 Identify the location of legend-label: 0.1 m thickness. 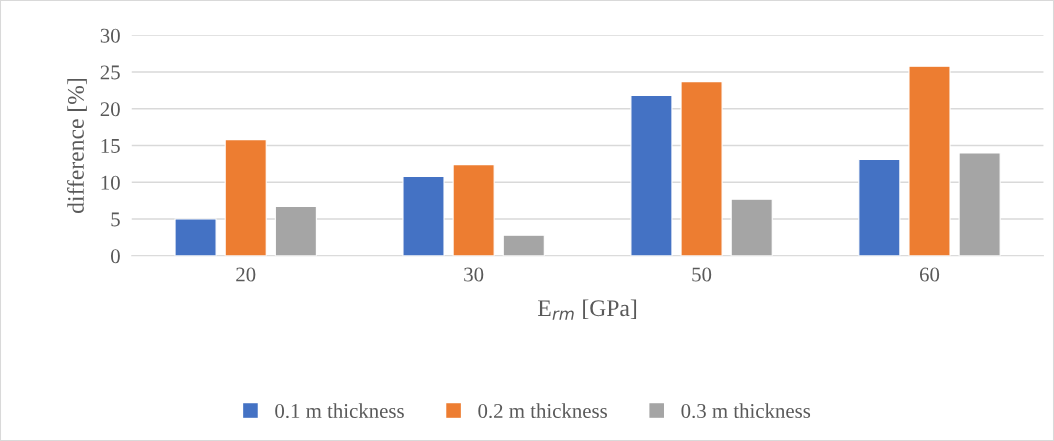
(339, 411).